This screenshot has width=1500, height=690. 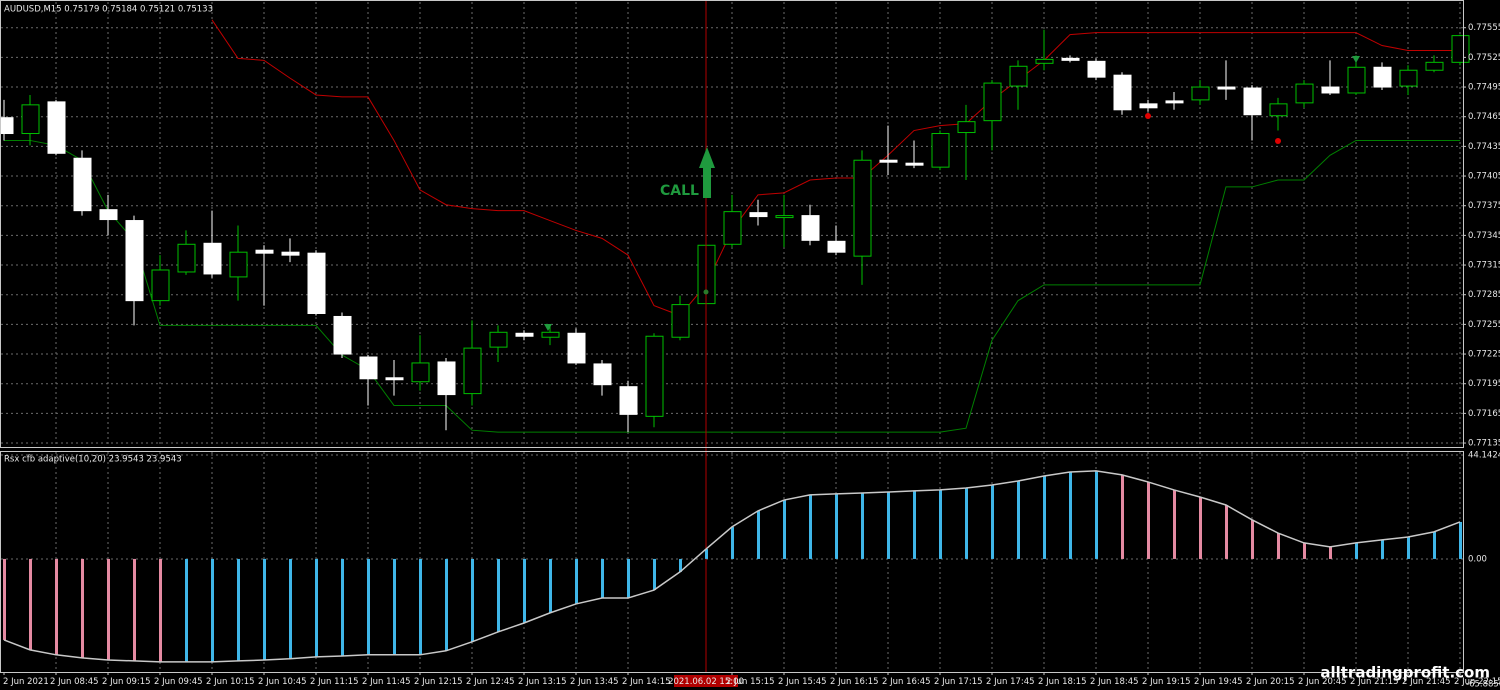 I want to click on y-tick-label: 0.77165, so click(x=1484, y=414).